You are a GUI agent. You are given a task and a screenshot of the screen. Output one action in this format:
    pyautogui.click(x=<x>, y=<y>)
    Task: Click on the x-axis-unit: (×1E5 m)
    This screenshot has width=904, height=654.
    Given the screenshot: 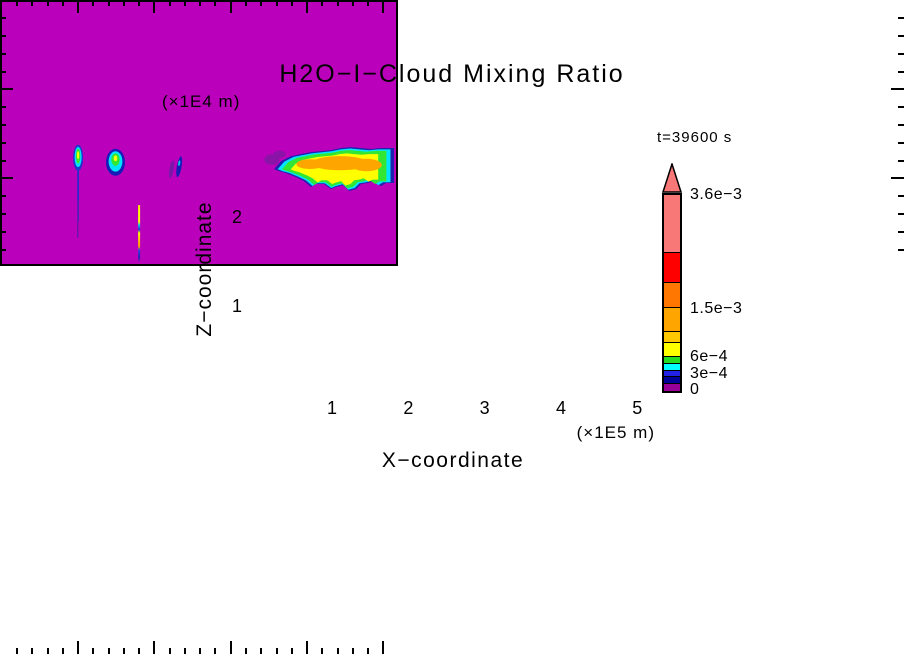 What is the action you would take?
    pyautogui.click(x=615, y=432)
    